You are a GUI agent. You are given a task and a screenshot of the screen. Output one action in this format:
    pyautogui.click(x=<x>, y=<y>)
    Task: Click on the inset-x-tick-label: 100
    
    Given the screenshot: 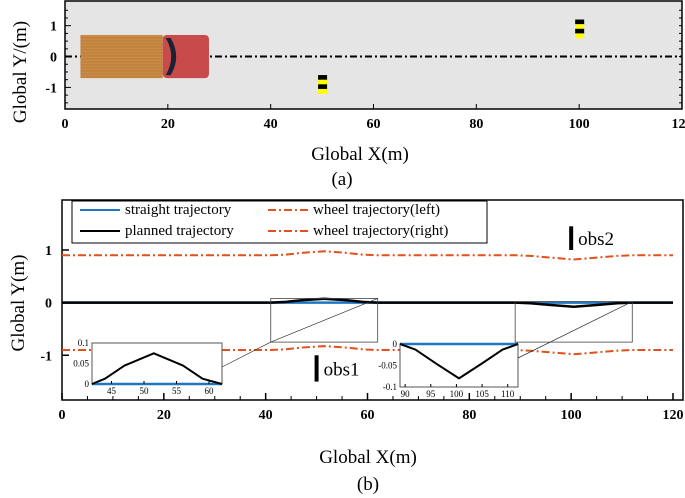 What is the action you would take?
    pyautogui.click(x=457, y=394)
    